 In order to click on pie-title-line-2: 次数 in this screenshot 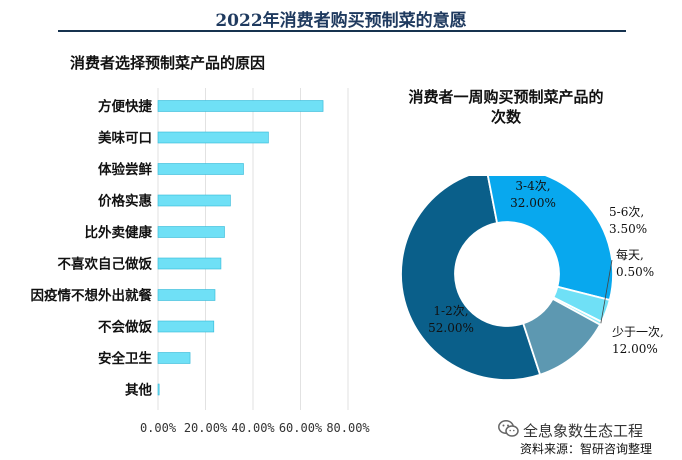, I will do `click(505, 117)`.